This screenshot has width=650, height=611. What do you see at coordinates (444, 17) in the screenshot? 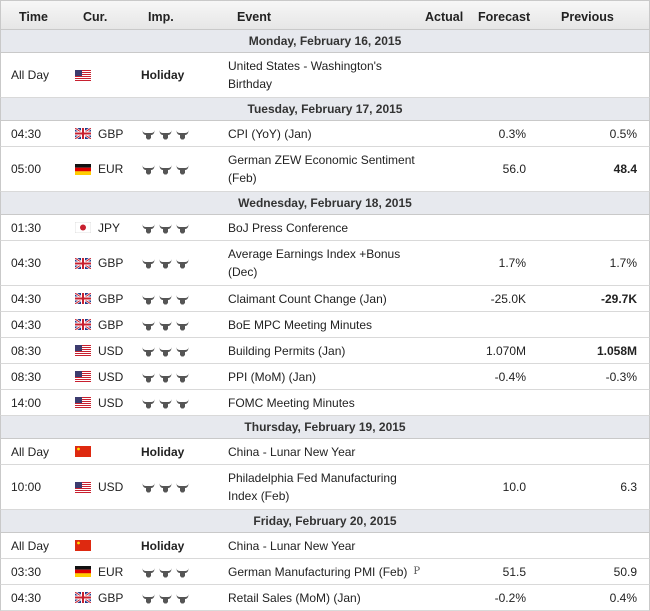
I see `column-header-actual: Actual` at bounding box center [444, 17].